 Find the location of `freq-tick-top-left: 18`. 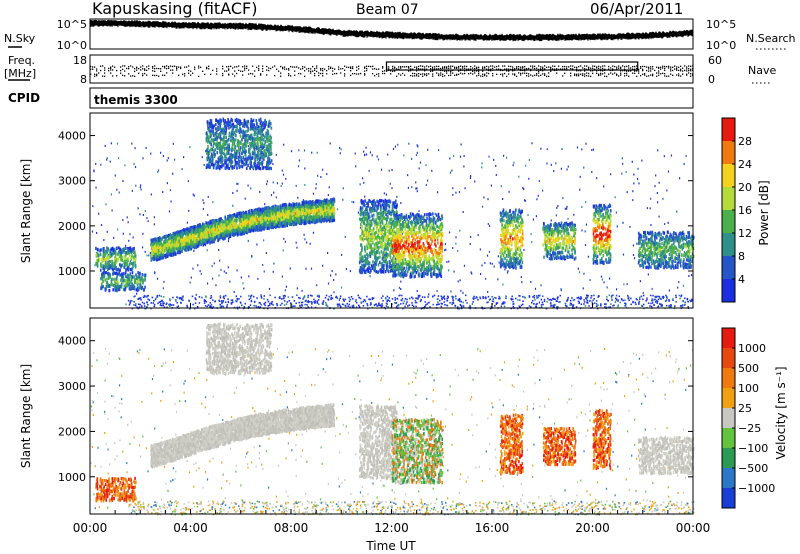

freq-tick-top-left: 18 is located at coordinates (80, 60).